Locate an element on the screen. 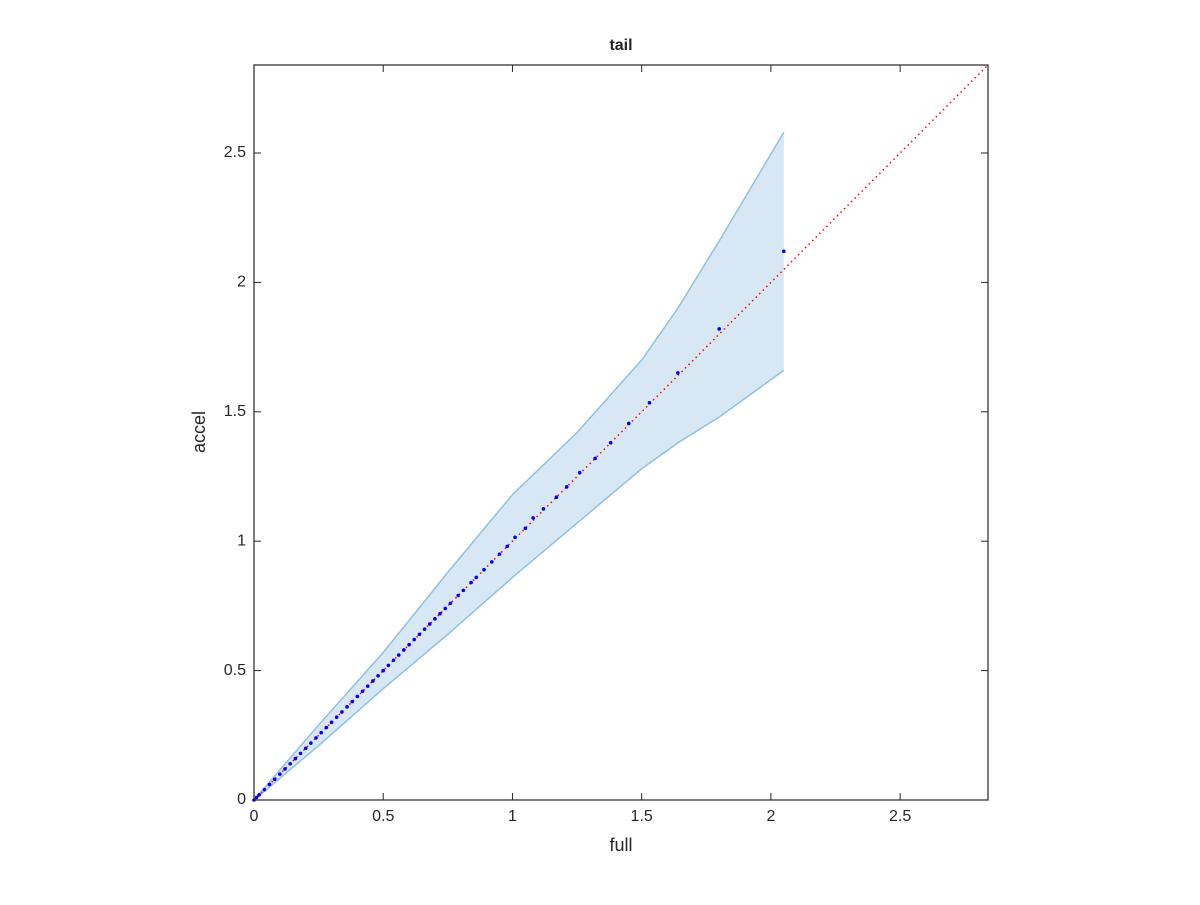 This screenshot has height=905, width=1200. y-axis-label: accel is located at coordinates (199, 432).